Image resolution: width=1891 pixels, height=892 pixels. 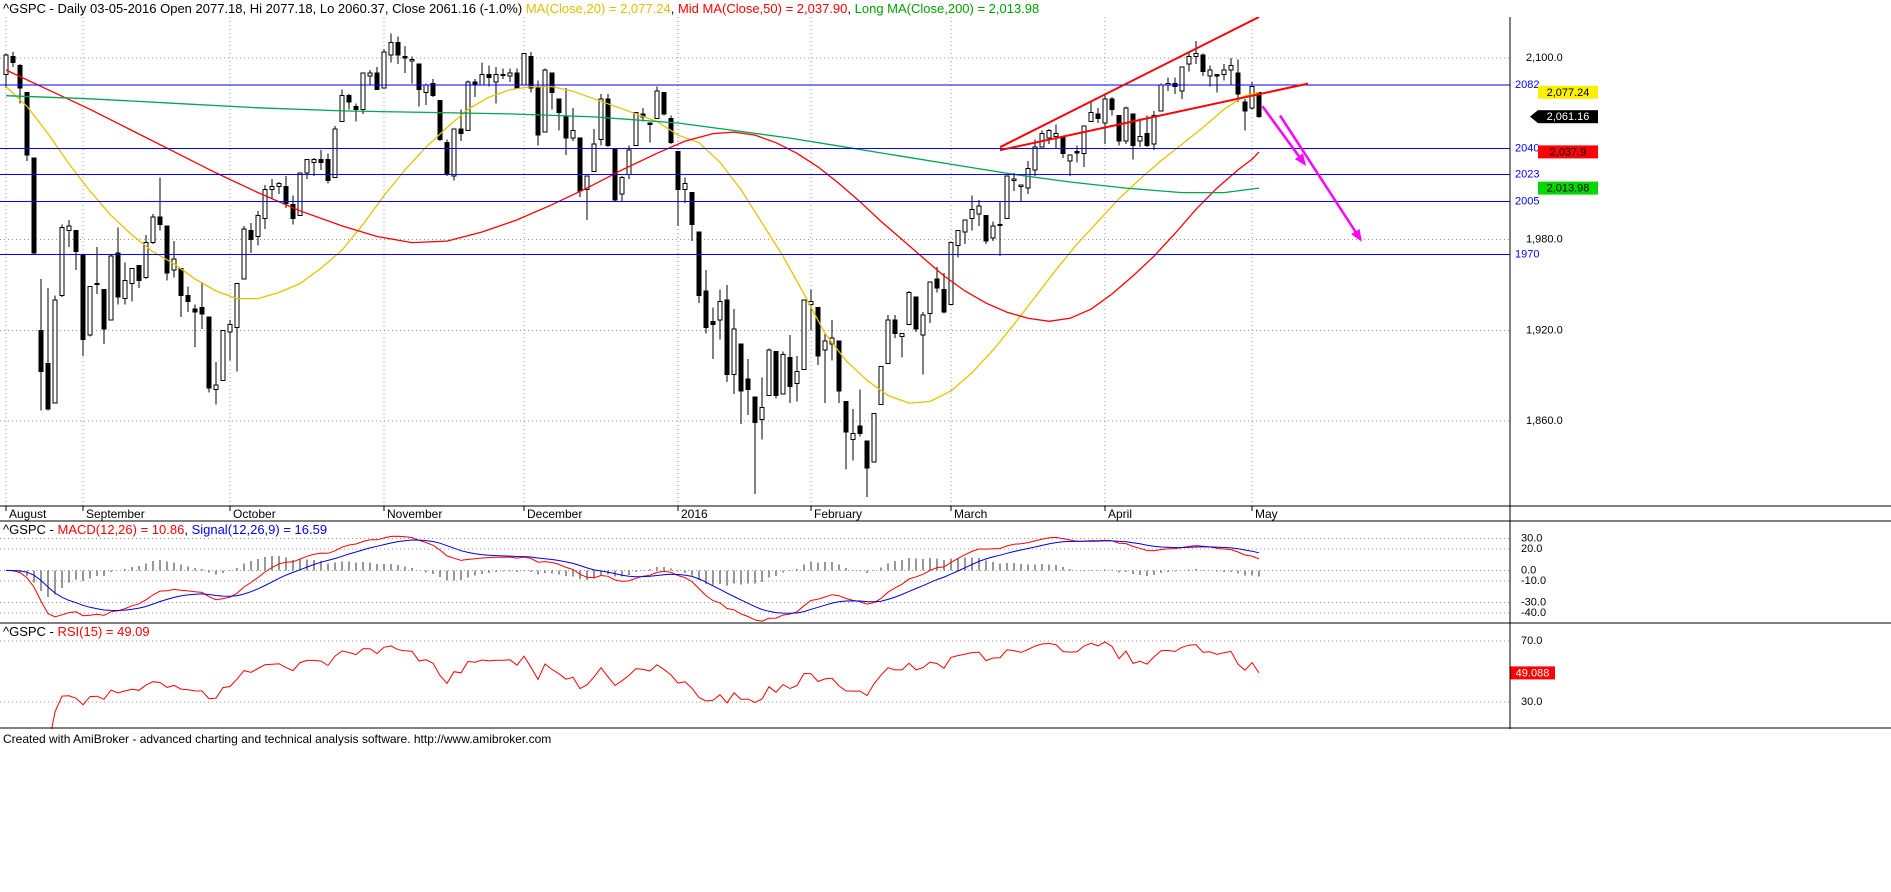 What do you see at coordinates (254, 514) in the screenshot?
I see `month-label: October` at bounding box center [254, 514].